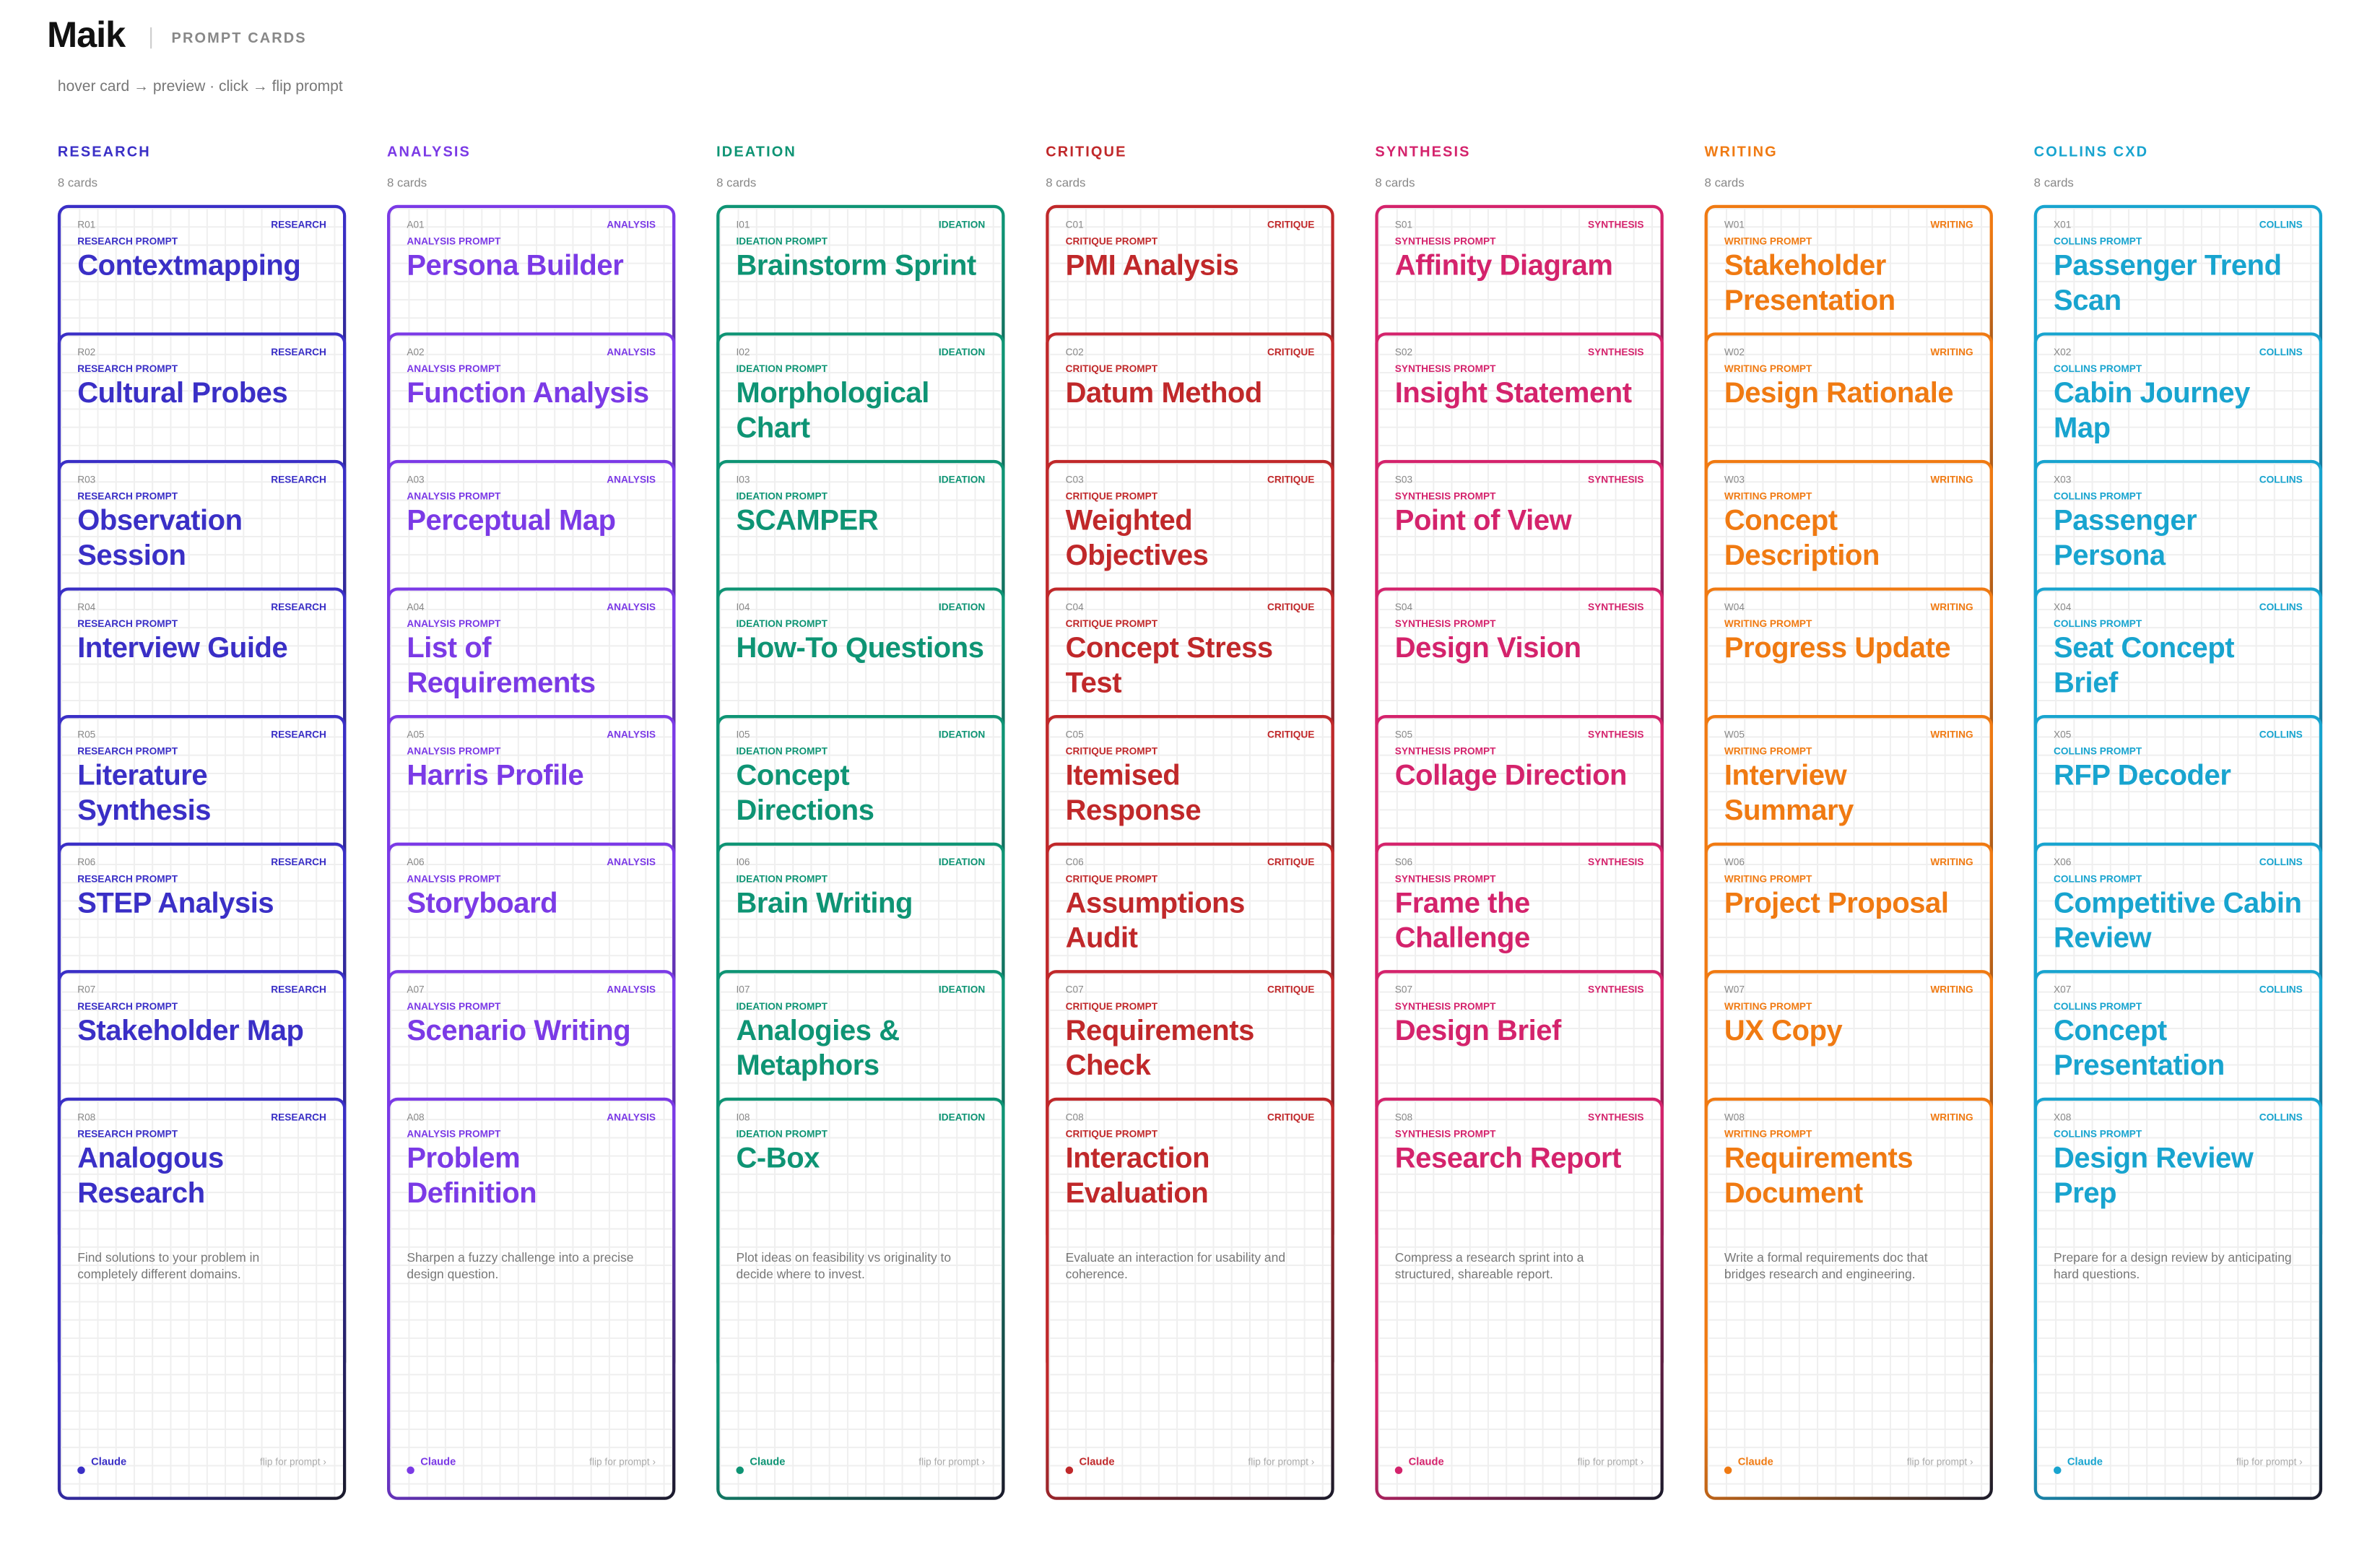  What do you see at coordinates (86, 735) in the screenshot?
I see `card-code: R05` at bounding box center [86, 735].